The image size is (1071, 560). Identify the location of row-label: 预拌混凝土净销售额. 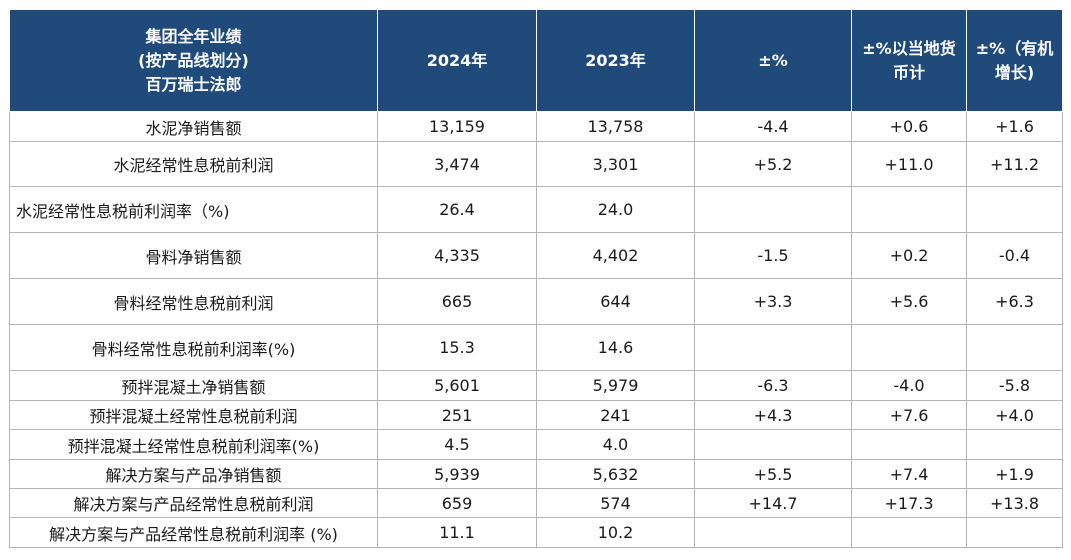
(193, 385).